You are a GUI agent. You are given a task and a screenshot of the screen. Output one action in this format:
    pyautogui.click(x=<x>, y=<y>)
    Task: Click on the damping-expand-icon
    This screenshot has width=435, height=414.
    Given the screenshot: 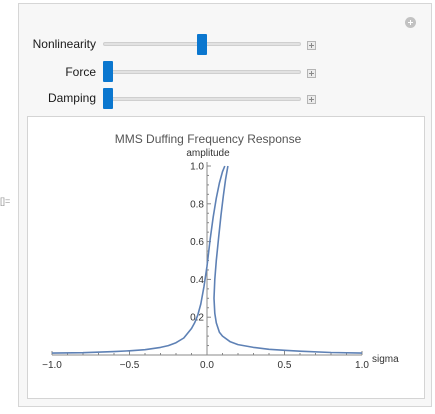 What is the action you would take?
    pyautogui.click(x=311, y=99)
    